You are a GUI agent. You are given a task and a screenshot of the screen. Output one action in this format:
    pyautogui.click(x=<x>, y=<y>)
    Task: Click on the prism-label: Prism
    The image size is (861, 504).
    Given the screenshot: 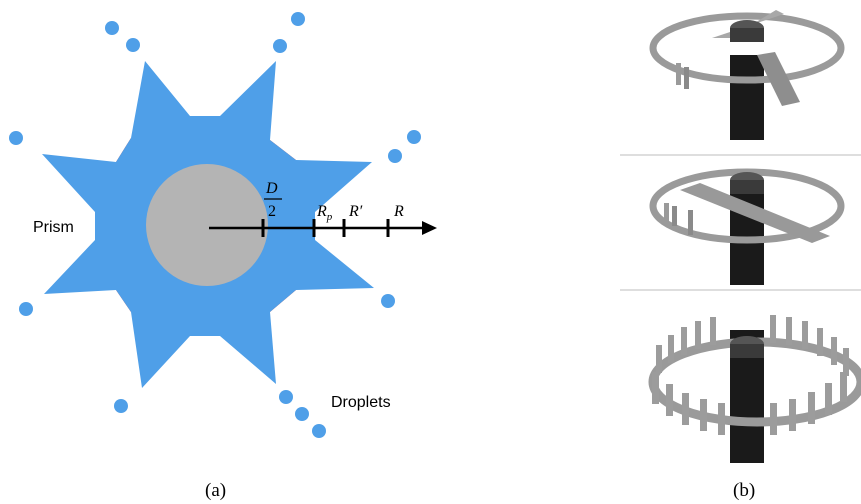 What is the action you would take?
    pyautogui.click(x=53, y=227)
    